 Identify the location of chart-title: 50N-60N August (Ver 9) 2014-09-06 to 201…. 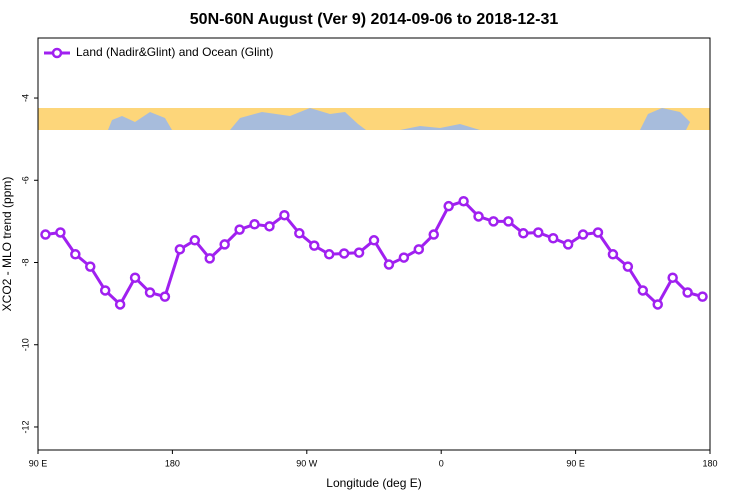
(374, 19).